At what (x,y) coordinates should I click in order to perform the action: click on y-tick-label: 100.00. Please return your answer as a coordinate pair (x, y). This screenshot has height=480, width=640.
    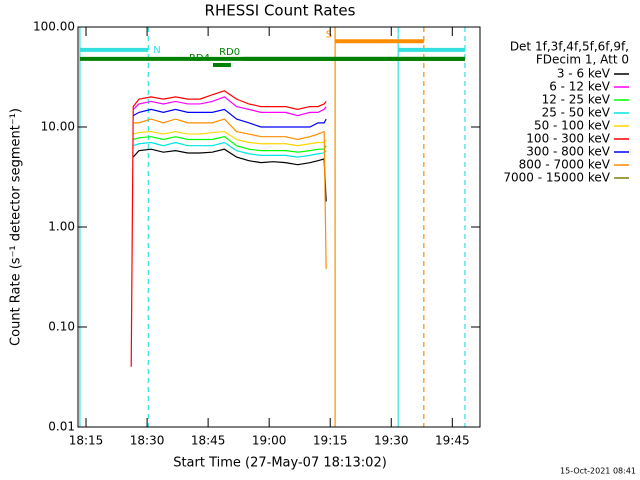
    Looking at the image, I should click on (54, 27).